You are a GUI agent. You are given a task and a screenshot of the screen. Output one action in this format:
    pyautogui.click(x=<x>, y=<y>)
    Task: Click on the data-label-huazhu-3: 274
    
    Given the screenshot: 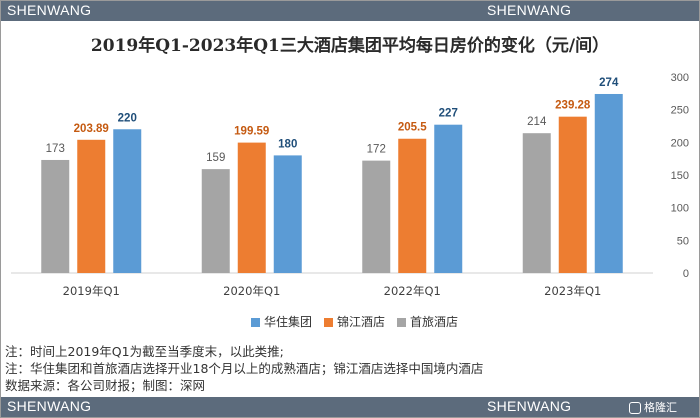 What is the action you would take?
    pyautogui.click(x=609, y=83)
    